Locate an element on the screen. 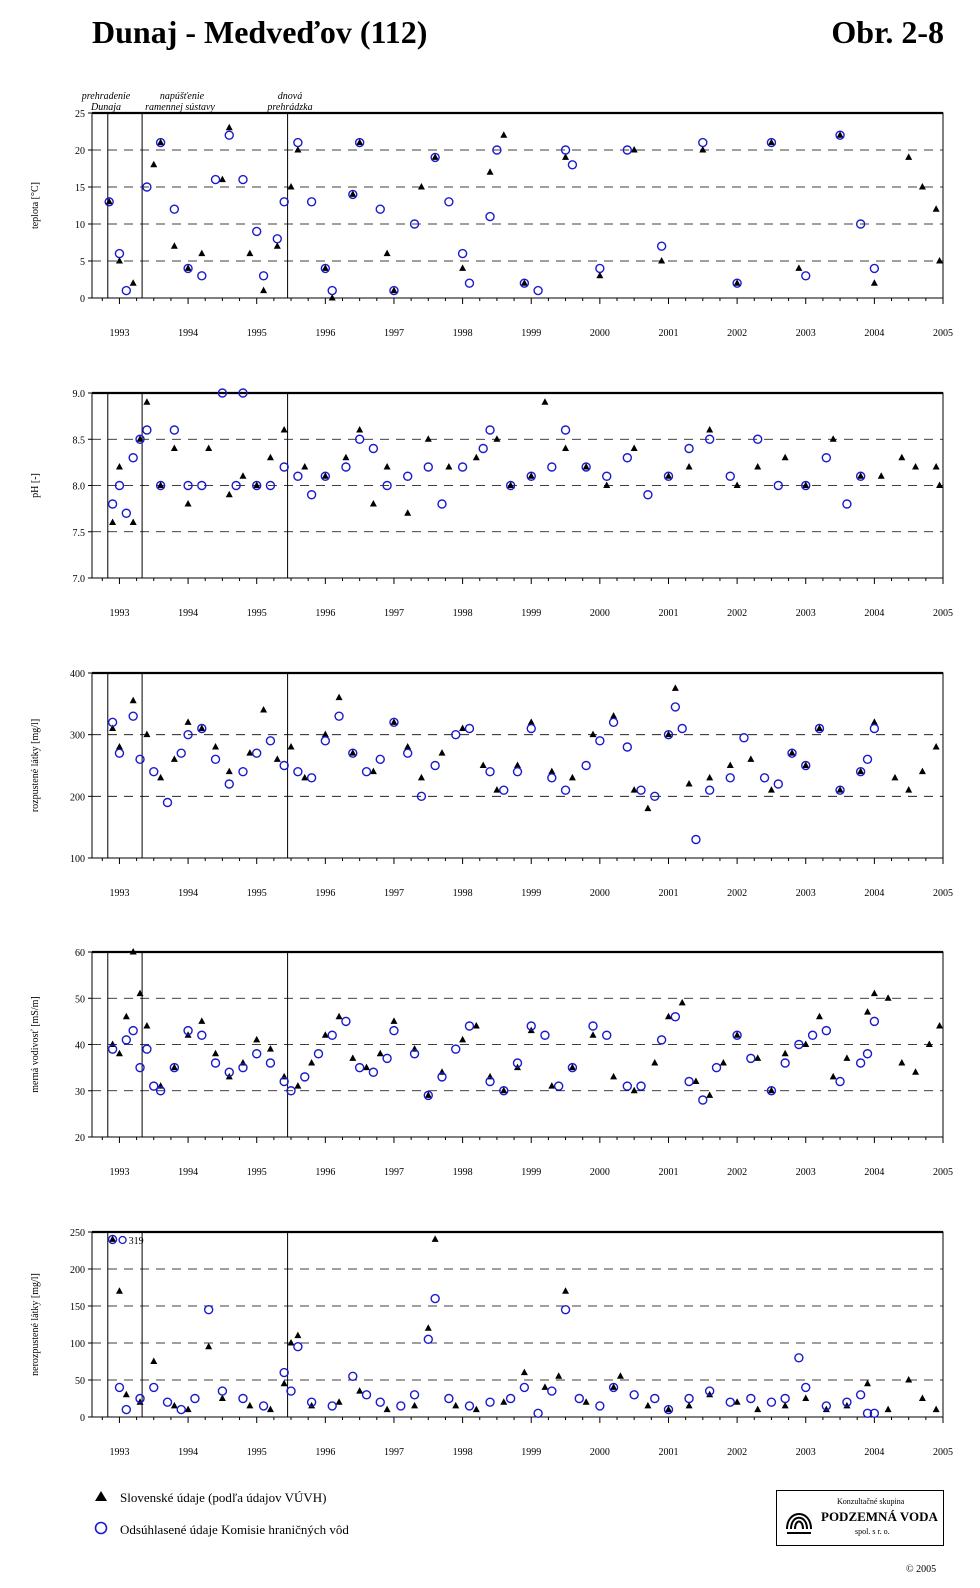 The image size is (980, 1588). x-tick-label: 1994 is located at coordinates (188, 613).